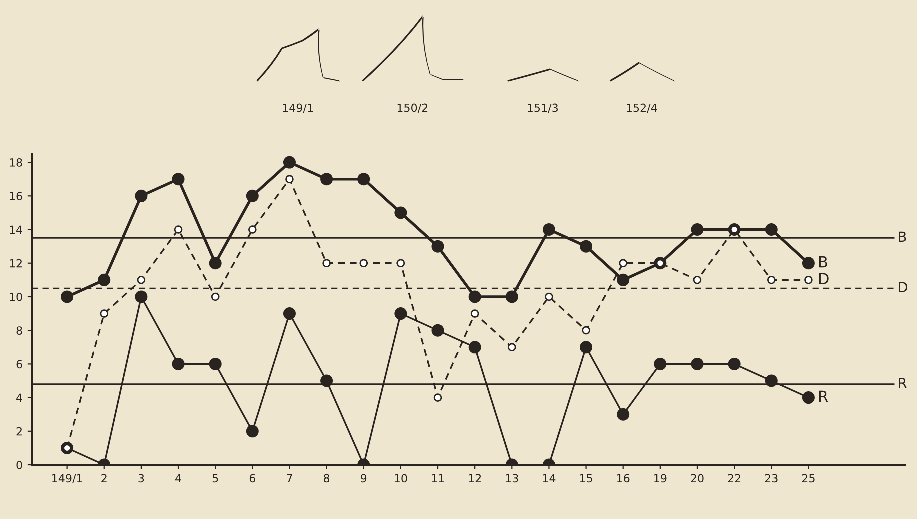 Image resolution: width=917 pixels, height=519 pixels. I want to click on y-tick-label: 10, so click(16, 297).